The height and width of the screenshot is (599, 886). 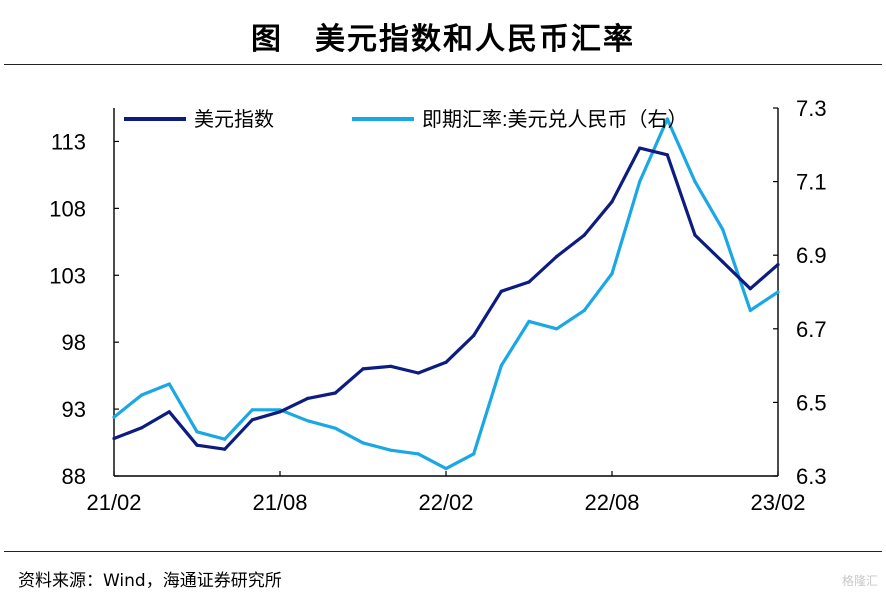 What do you see at coordinates (859, 581) in the screenshot?
I see `watermark: 格隆汇` at bounding box center [859, 581].